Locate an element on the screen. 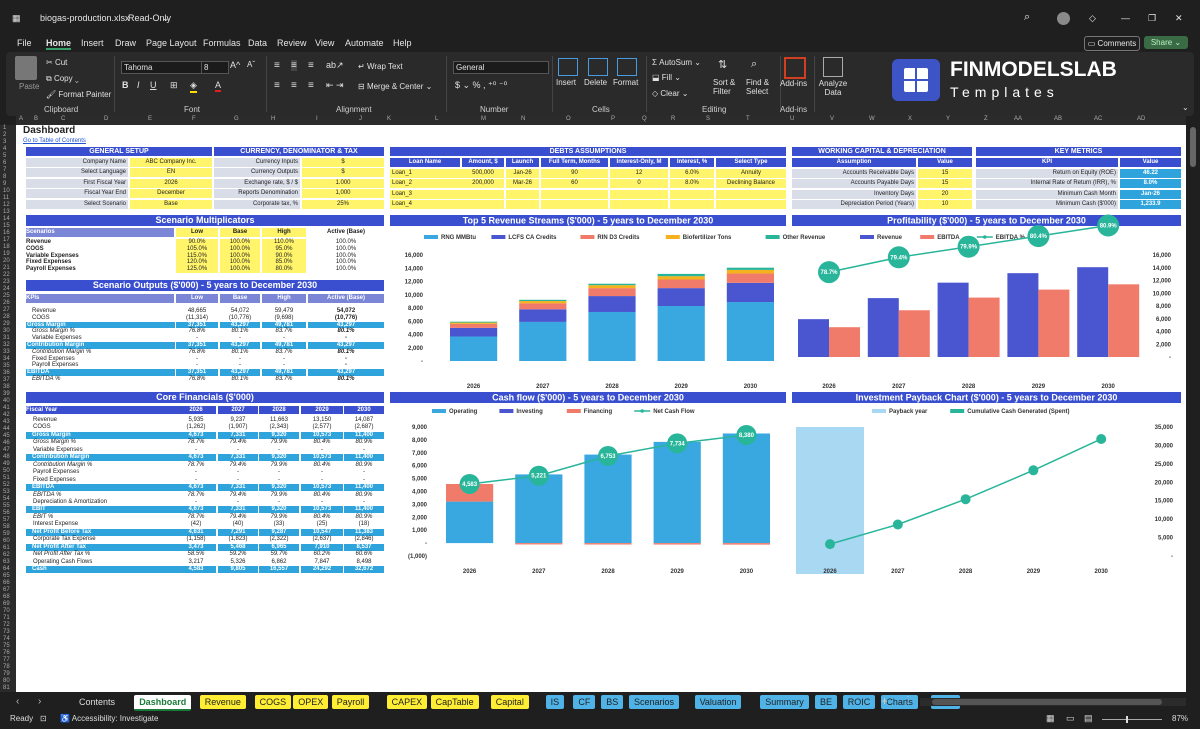 This screenshot has width=1200, height=729. row-header: 41 is located at coordinates (6, 408).